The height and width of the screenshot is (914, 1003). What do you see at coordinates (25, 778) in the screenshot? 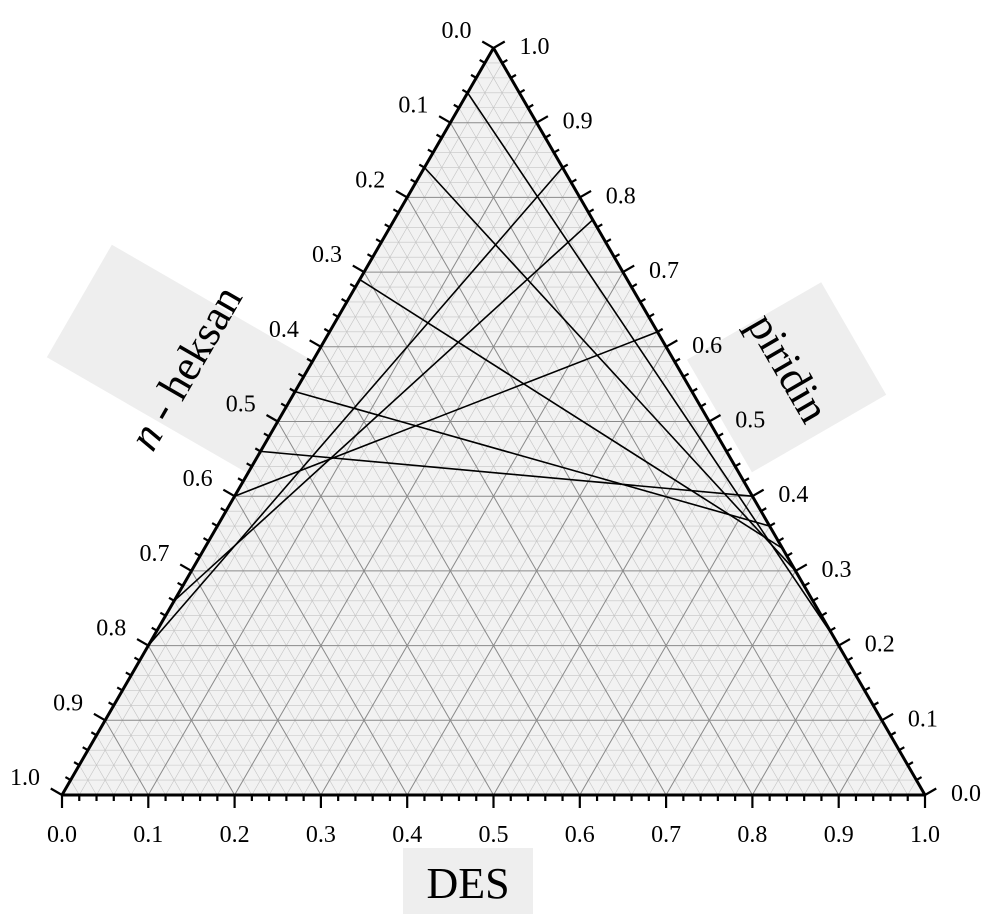
I see `left-axis-tick-label: 1.0` at bounding box center [25, 778].